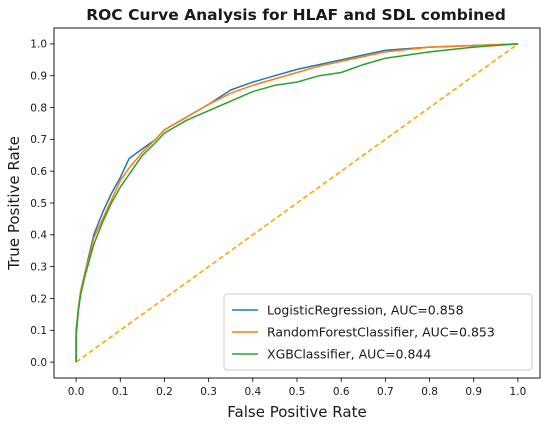 Image resolution: width=546 pixels, height=426 pixels. What do you see at coordinates (38, 299) in the screenshot?
I see `y-tick-label: 0.2` at bounding box center [38, 299].